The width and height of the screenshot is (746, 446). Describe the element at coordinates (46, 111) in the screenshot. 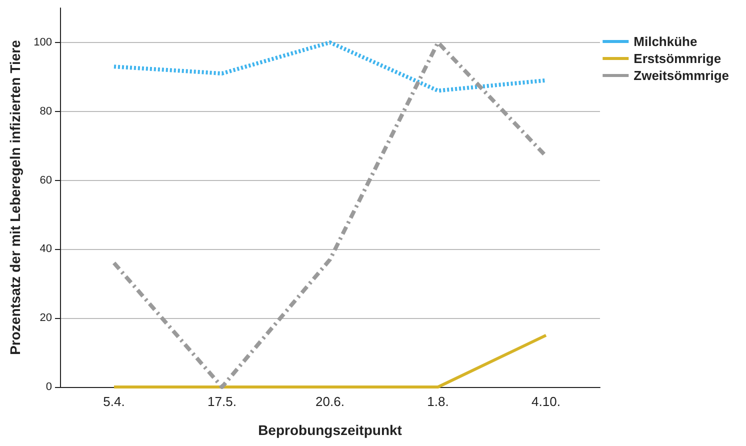

I see `y-tick-label: 80` at that location.